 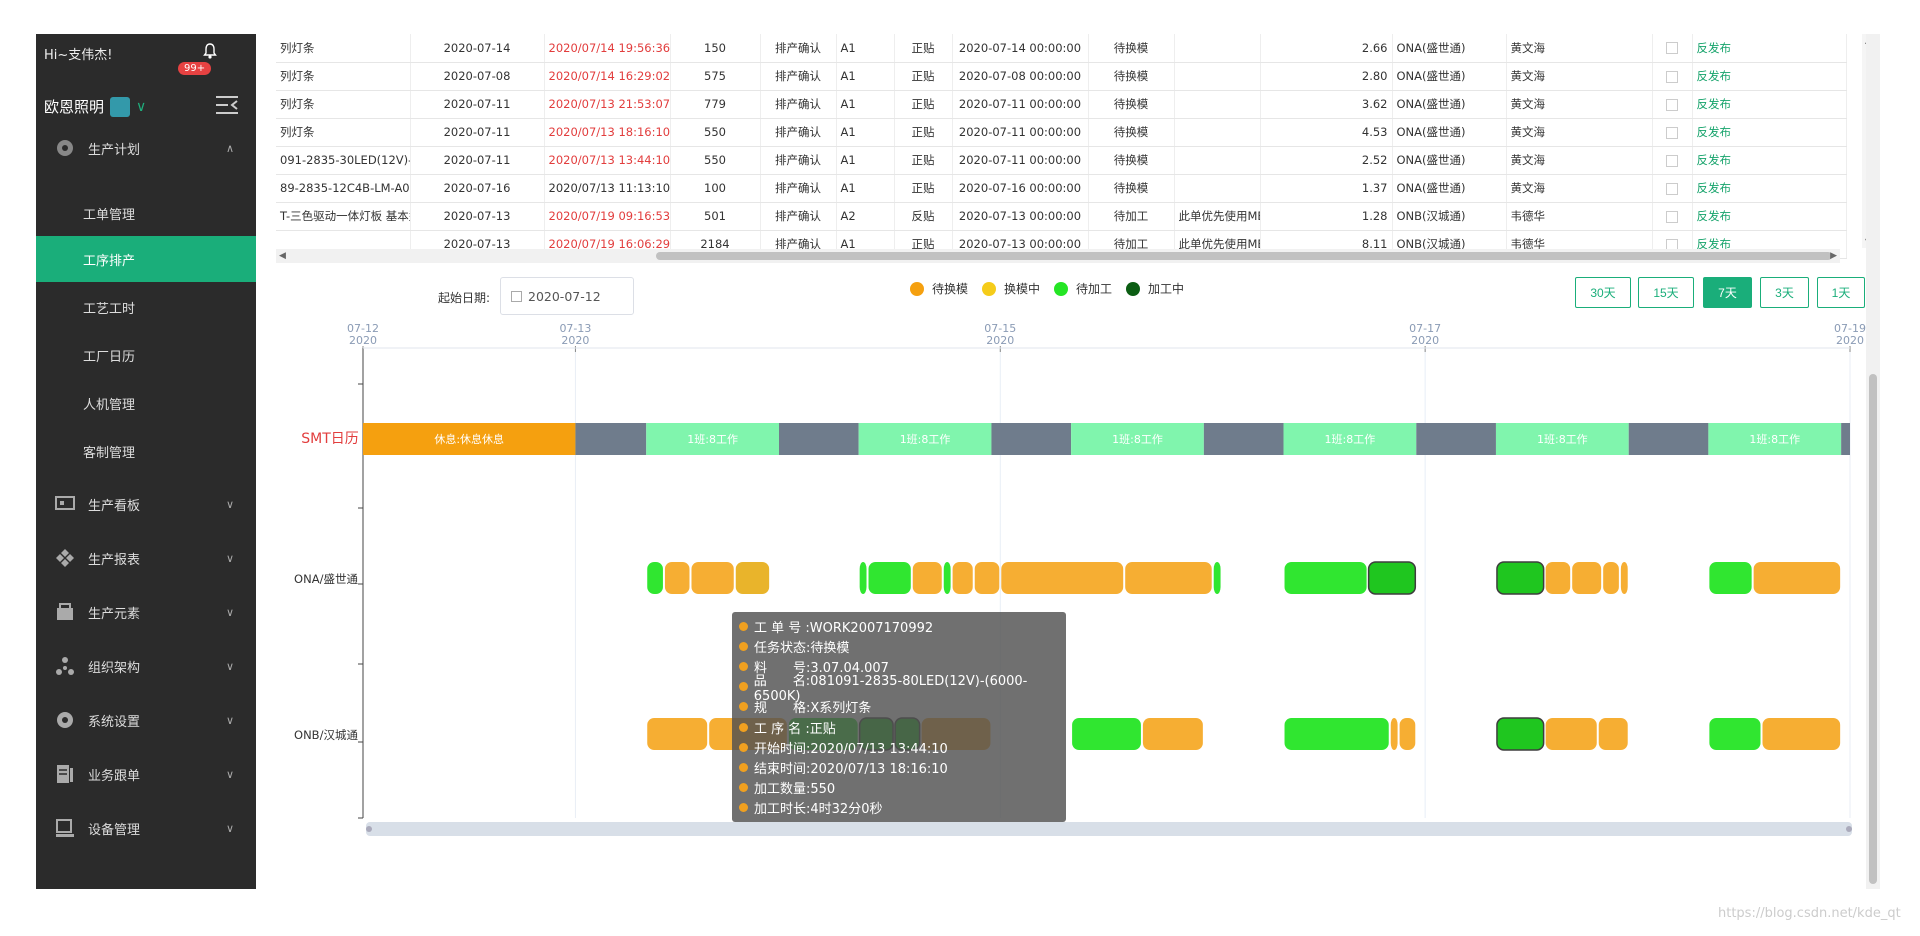 What do you see at coordinates (146, 828) in the screenshot?
I see `menu-item-device-management: 设备管理 ∨` at bounding box center [146, 828].